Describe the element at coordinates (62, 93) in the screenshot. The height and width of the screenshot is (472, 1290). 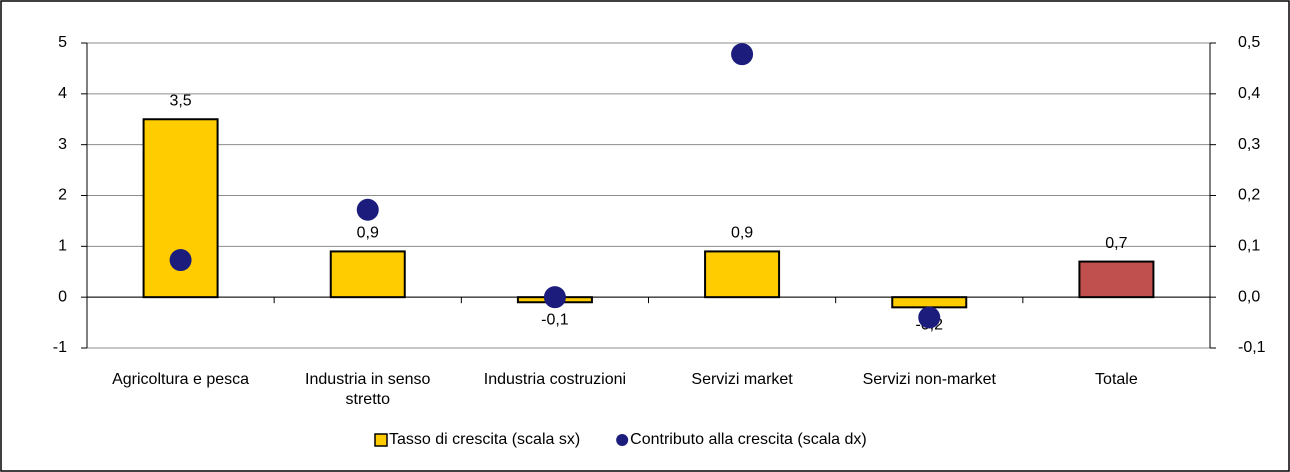
I see `y-tick-label: 4` at that location.